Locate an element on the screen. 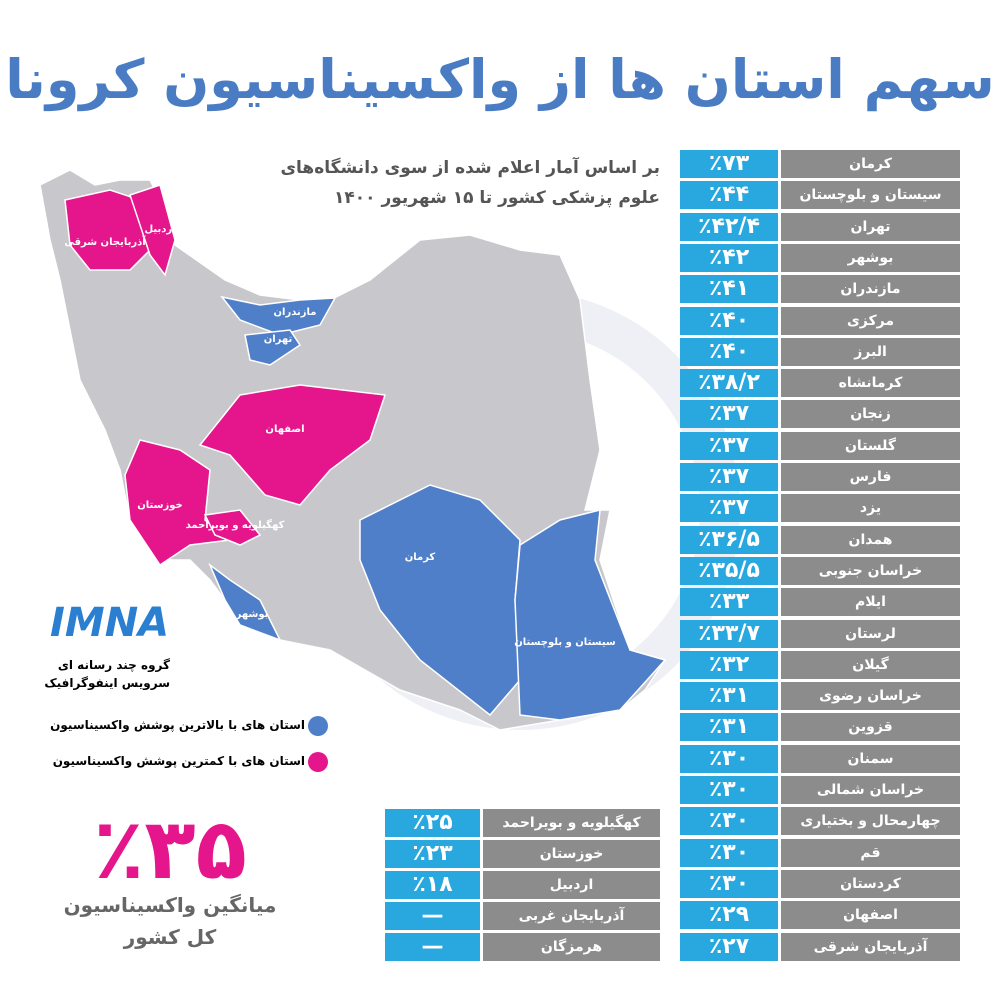 The width and height of the screenshot is (1000, 1000). province-name: اصفهان is located at coordinates (870, 915).